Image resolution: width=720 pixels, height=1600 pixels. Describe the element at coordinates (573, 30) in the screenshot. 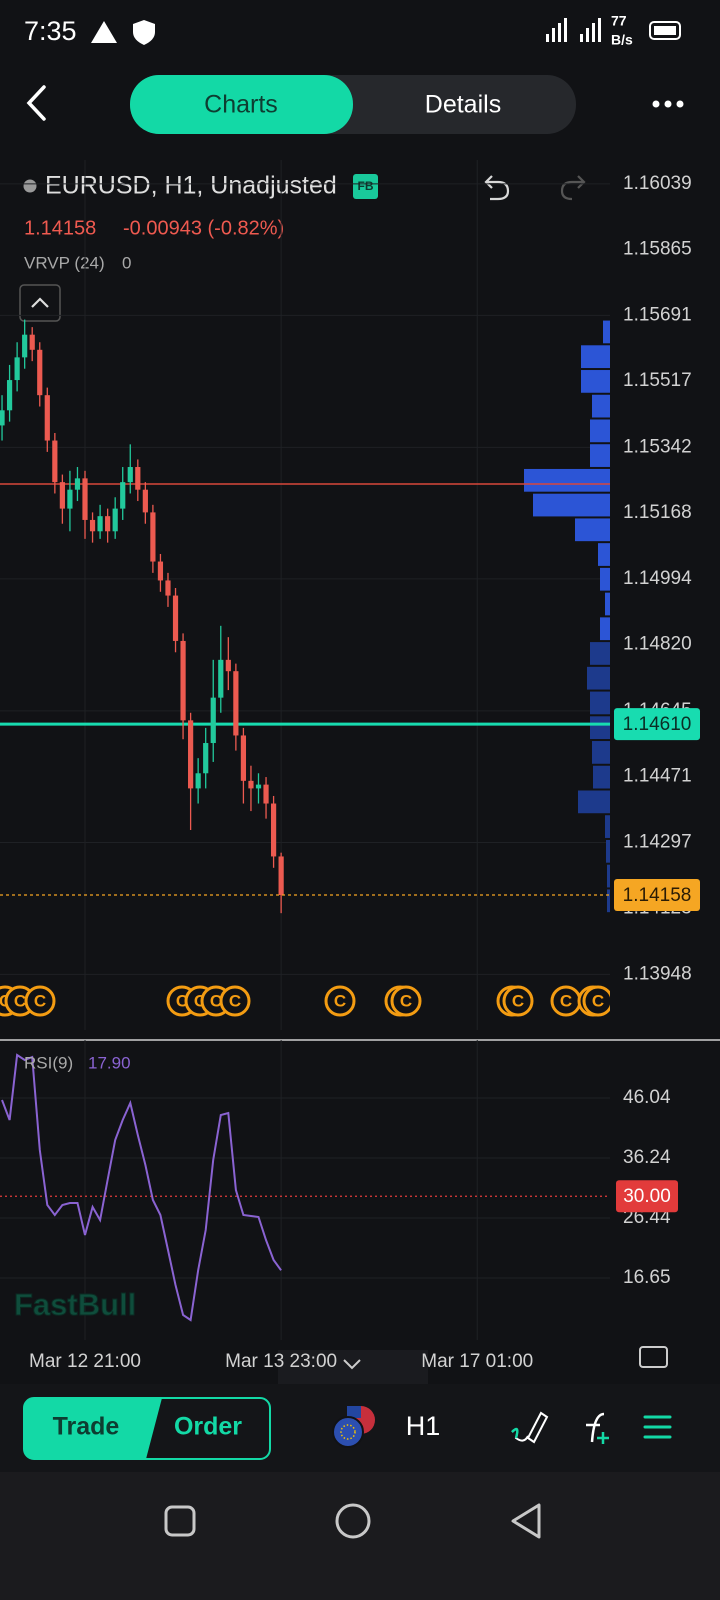

I see `signal-icons` at that location.